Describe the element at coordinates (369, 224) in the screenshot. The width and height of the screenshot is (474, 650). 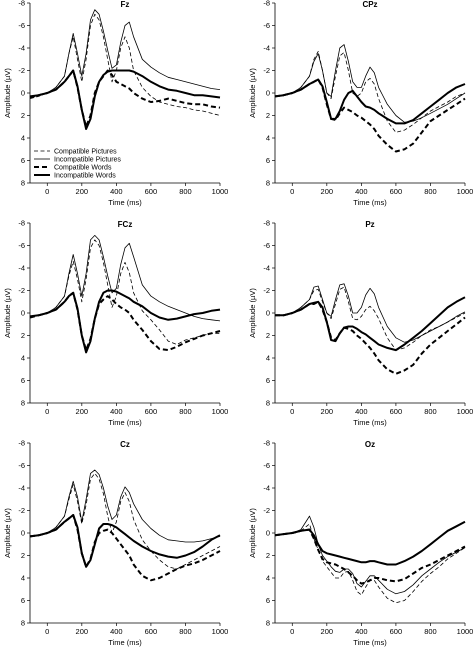
I see `panel-title: Pz` at that location.